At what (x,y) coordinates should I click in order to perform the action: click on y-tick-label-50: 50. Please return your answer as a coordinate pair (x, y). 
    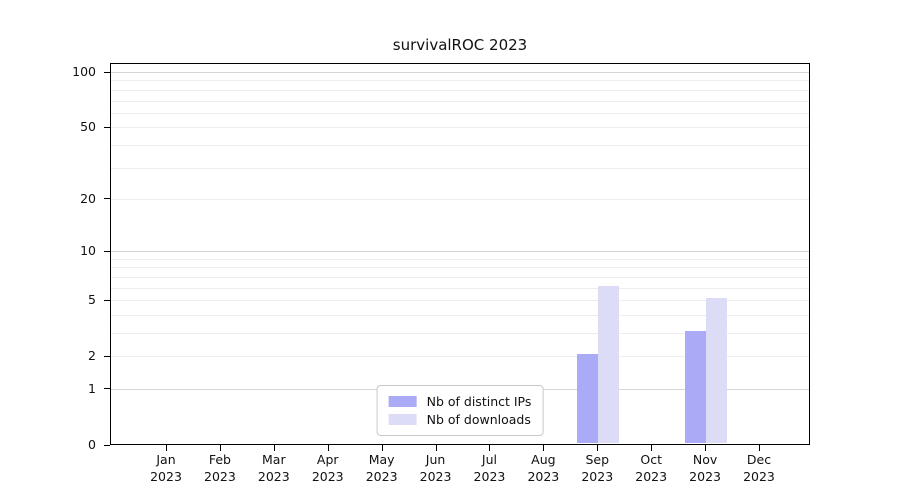
    Looking at the image, I should click on (88, 127).